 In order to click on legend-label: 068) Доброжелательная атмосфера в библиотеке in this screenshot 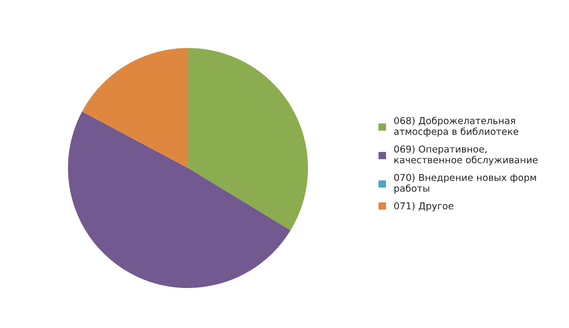, I will do `click(456, 126)`.